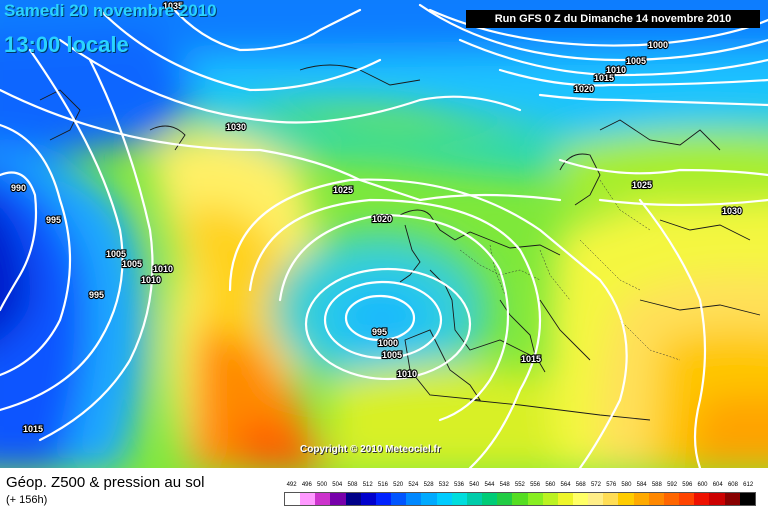 The height and width of the screenshot is (512, 768). What do you see at coordinates (748, 485) in the screenshot?
I see `legend-value: 612` at bounding box center [748, 485].